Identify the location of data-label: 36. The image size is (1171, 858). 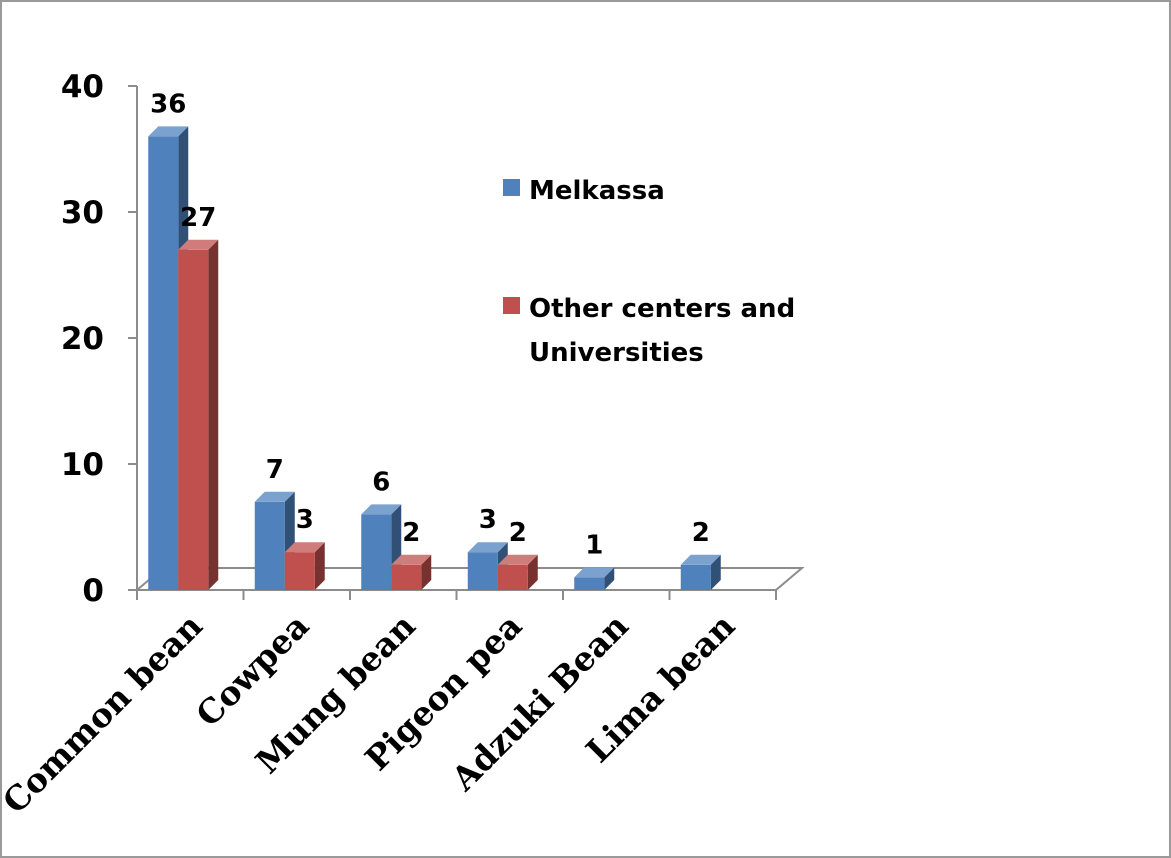
(168, 104).